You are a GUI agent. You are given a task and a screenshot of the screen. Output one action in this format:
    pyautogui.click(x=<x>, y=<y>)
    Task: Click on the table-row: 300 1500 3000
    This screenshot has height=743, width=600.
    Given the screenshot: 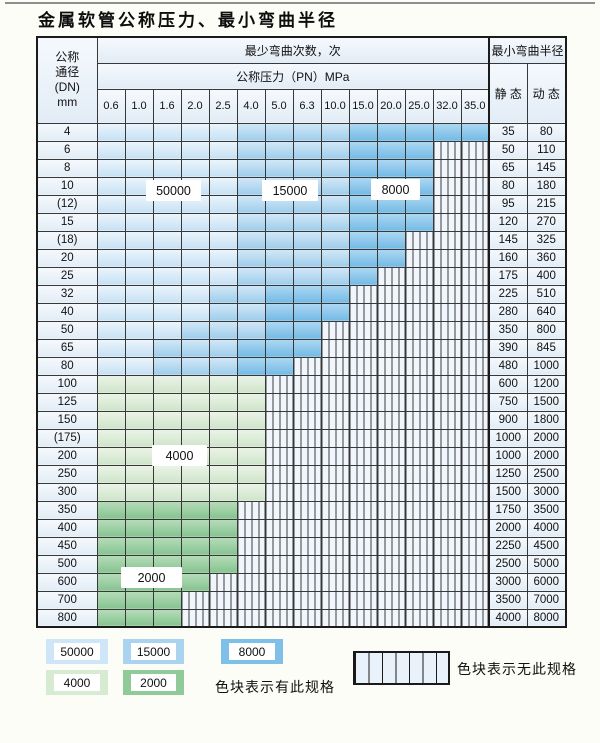 What is the action you would take?
    pyautogui.click(x=301, y=492)
    